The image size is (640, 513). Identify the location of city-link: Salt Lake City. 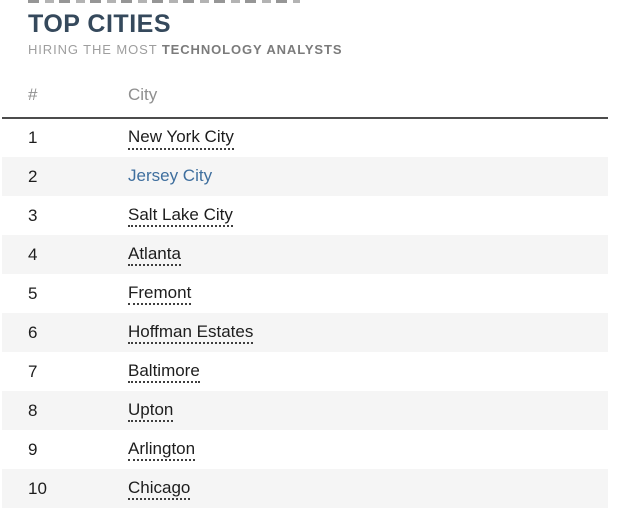
(180, 216).